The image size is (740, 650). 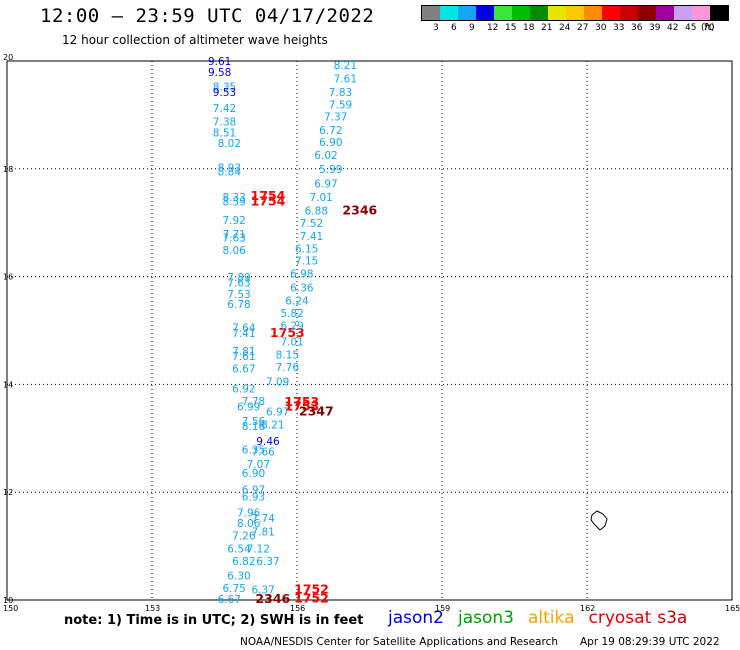 What do you see at coordinates (620, 618) in the screenshot?
I see `mission-label: cryosat` at bounding box center [620, 618].